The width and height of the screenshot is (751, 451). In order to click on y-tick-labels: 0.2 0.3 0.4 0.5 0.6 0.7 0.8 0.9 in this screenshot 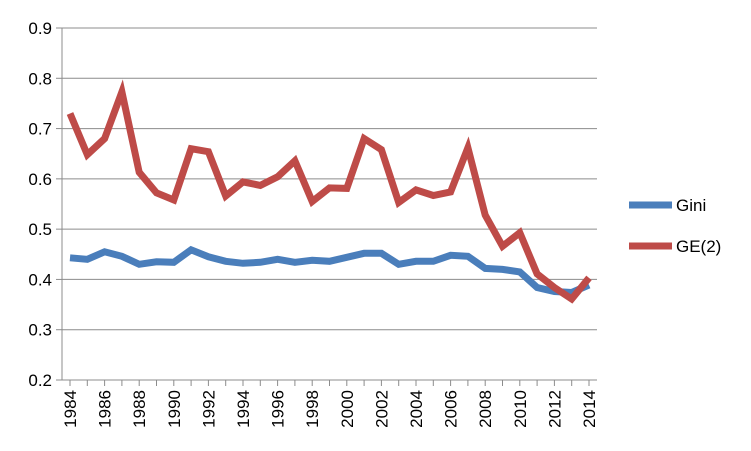, I will do `click(40, 204)`.